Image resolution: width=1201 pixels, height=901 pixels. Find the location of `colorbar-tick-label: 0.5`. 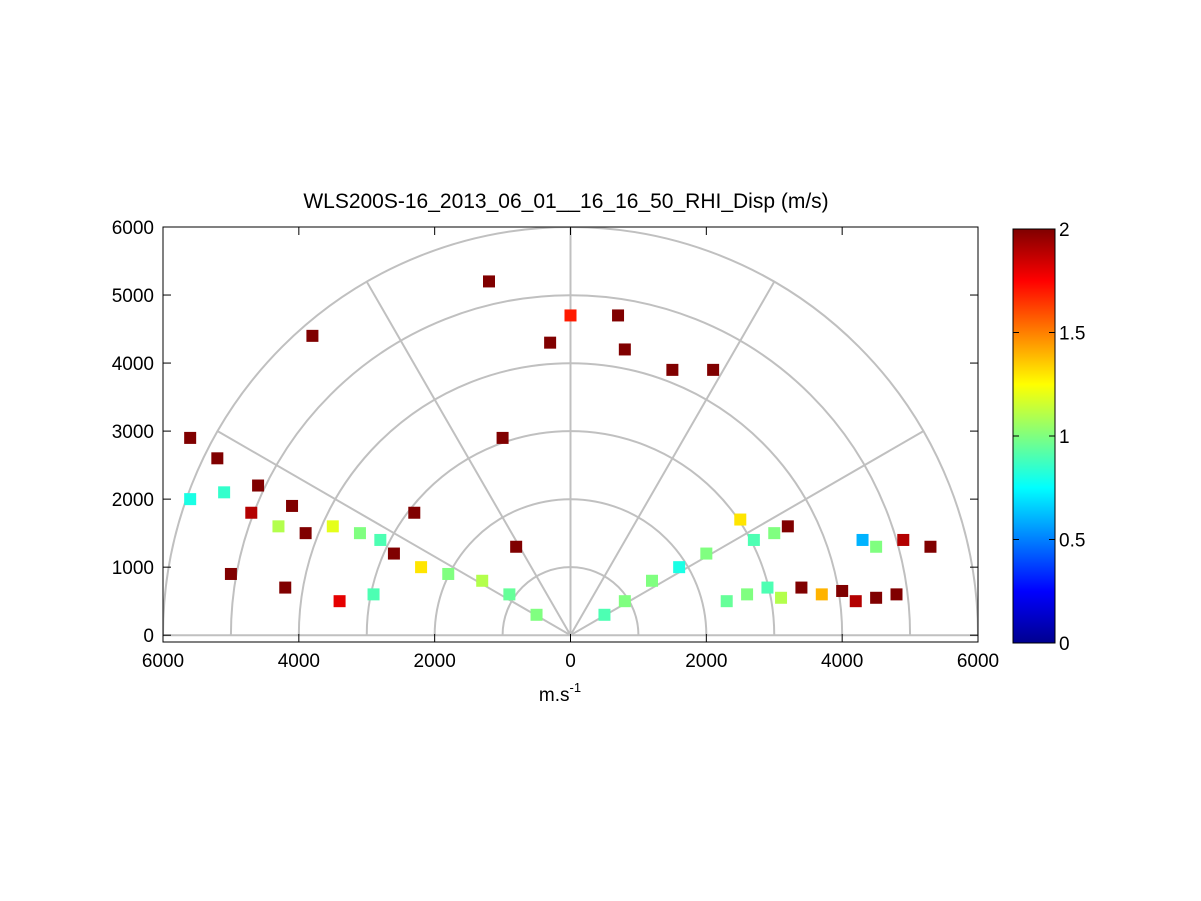

colorbar-tick-label: 0.5 is located at coordinates (1072, 541).